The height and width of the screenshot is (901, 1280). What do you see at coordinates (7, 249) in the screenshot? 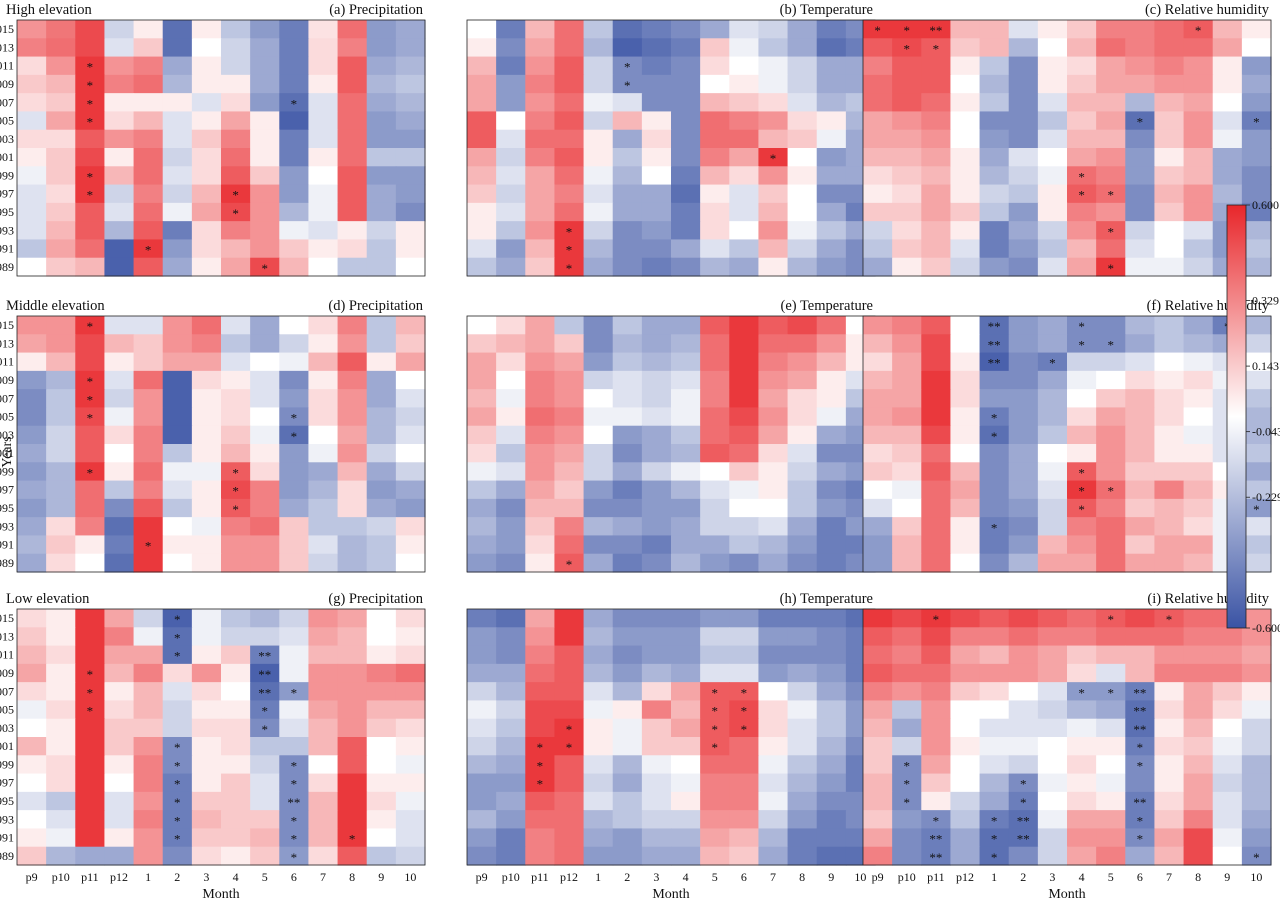
I see `year-tick-label: 1962-1991` at bounding box center [7, 249].